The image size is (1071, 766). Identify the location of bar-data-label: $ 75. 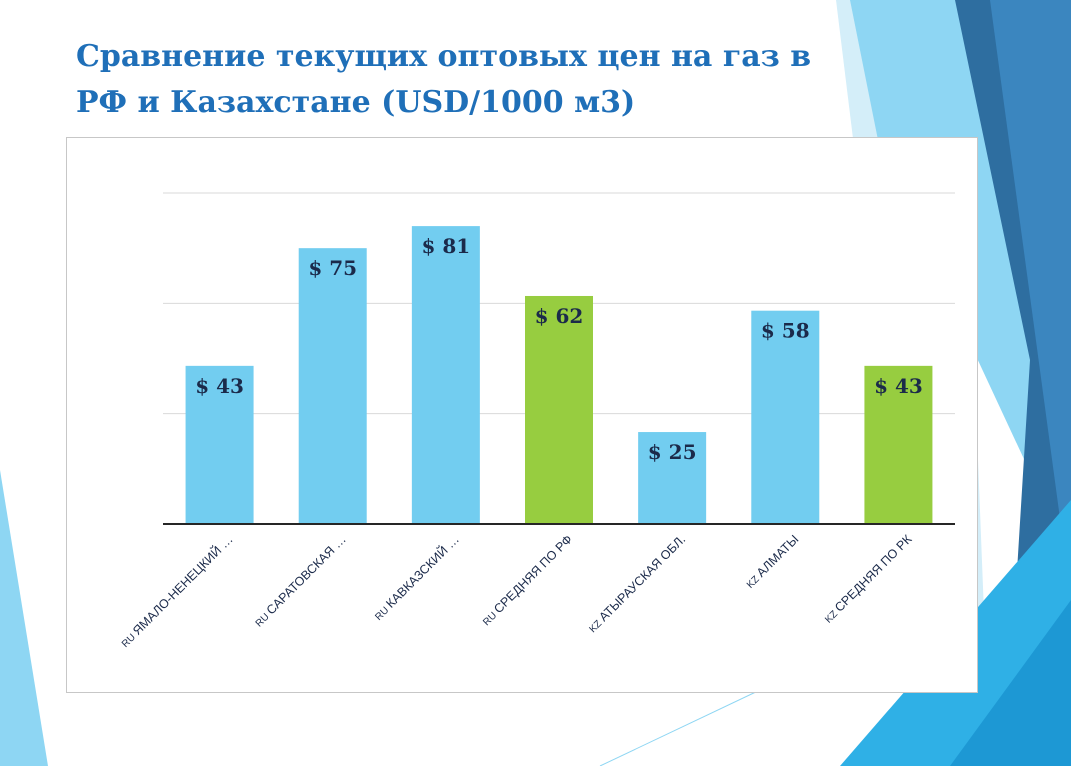
(332, 268).